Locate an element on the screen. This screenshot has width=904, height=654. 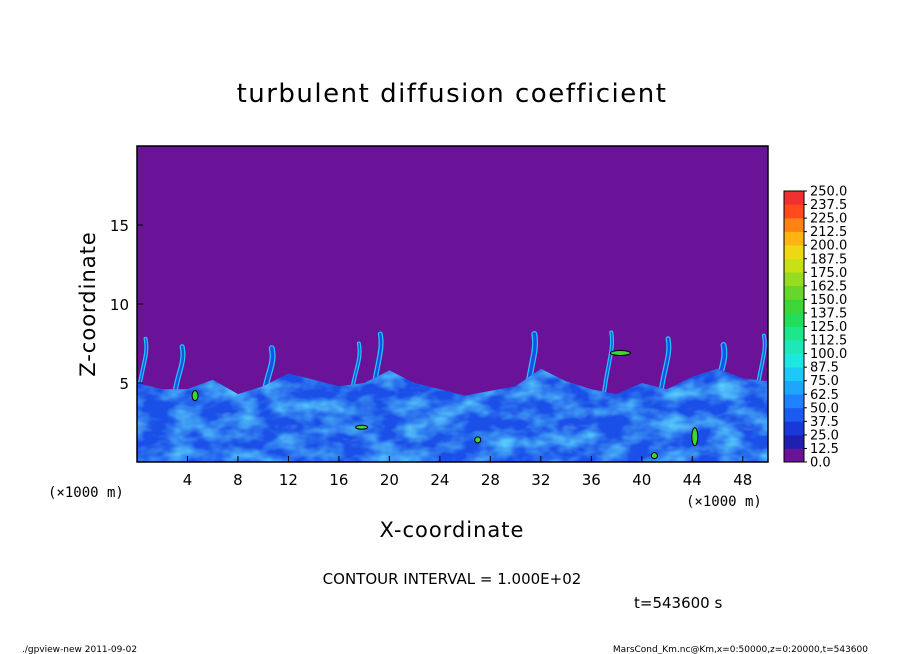
x-axis-label: X-coordinate is located at coordinates (452, 530).